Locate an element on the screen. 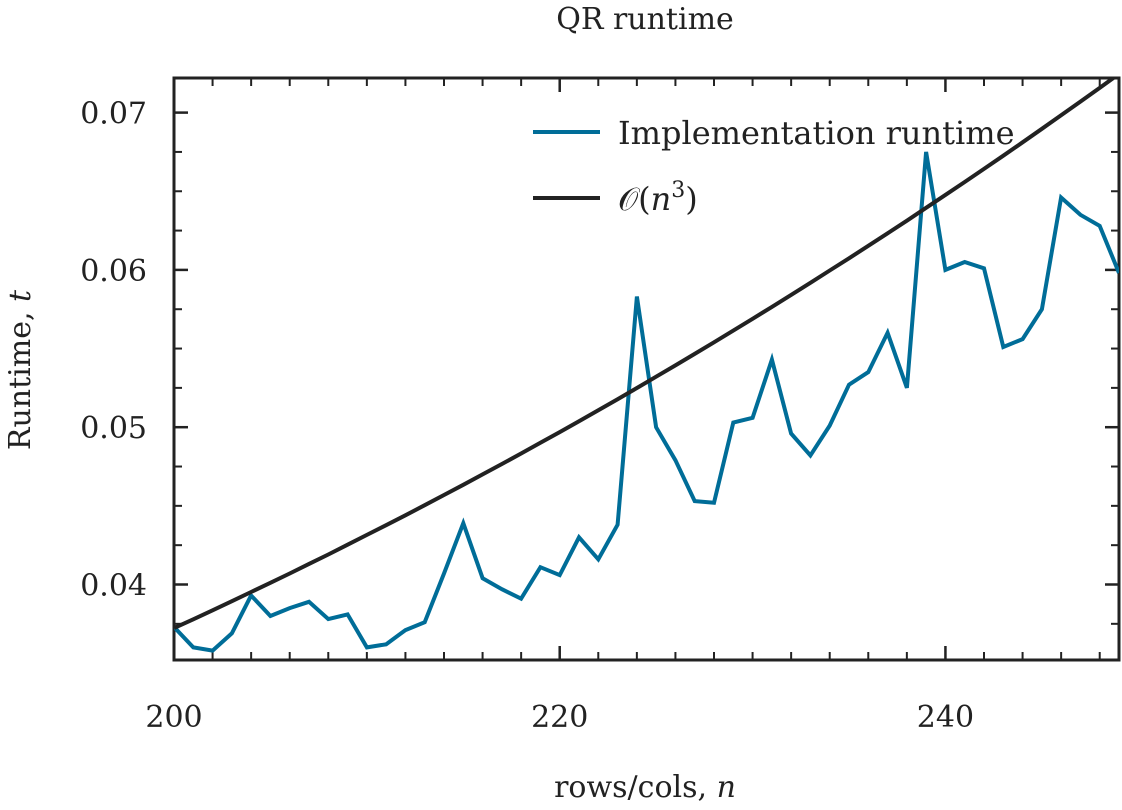  x-tick-label: 240 is located at coordinates (945, 717).